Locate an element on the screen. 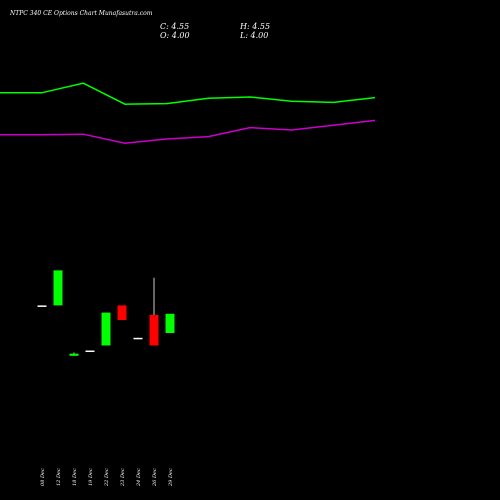 This screenshot has width=500, height=500. x-tick-label-8: 26 Dec is located at coordinates (155, 477).